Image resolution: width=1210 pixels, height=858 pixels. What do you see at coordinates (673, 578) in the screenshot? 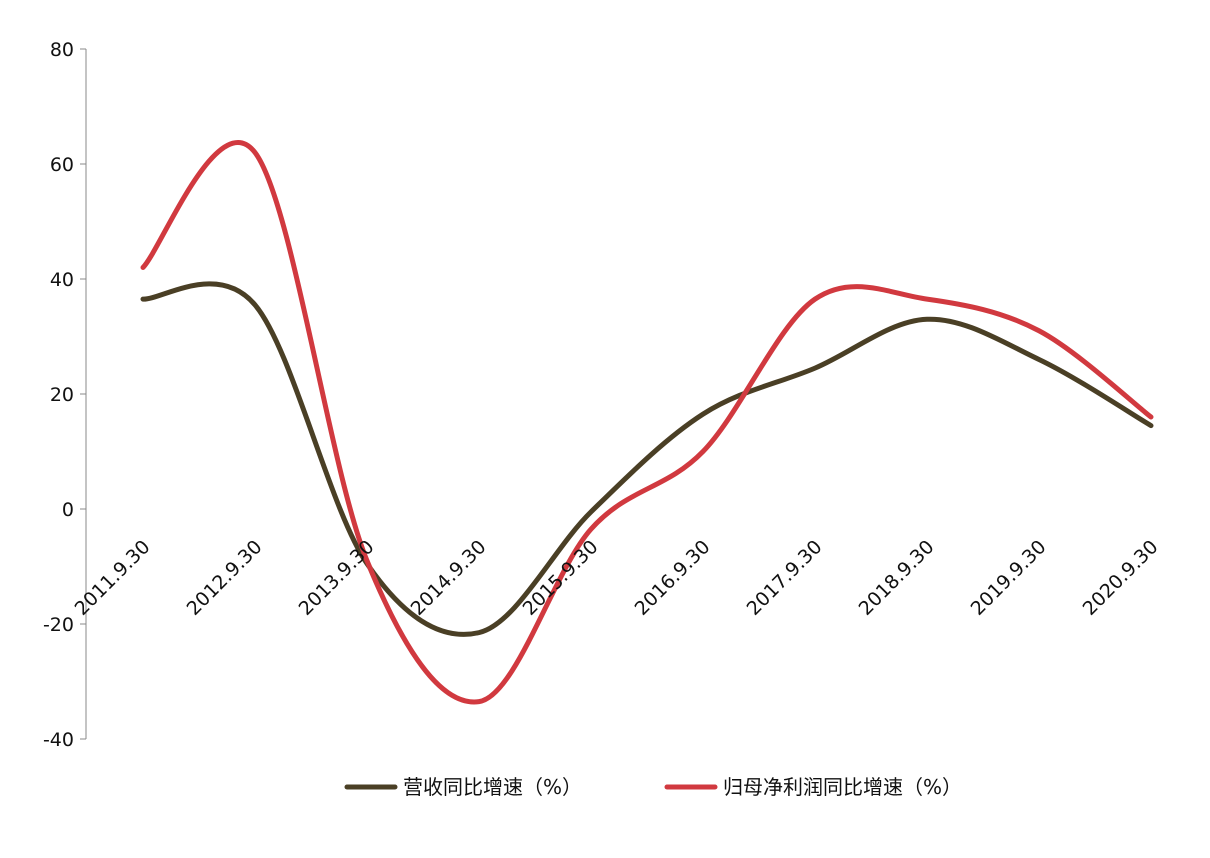
I see `x-tick-label: 2016.9.30` at bounding box center [673, 578].